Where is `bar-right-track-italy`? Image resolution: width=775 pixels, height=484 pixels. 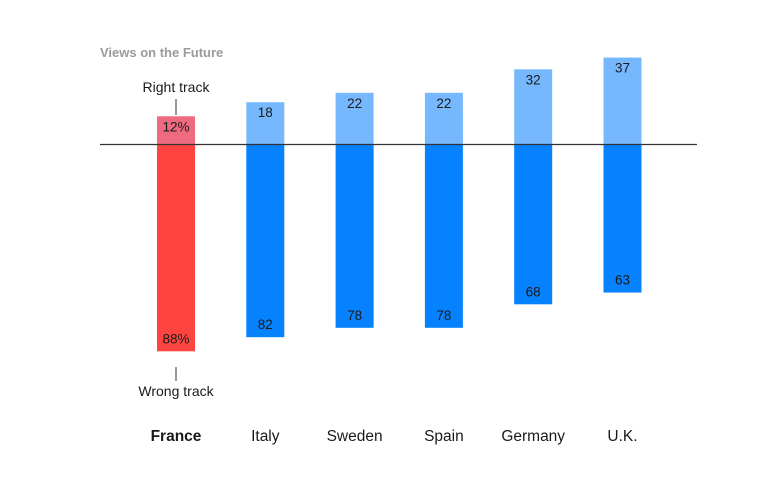
bar-right-track-italy is located at coordinates (265, 123).